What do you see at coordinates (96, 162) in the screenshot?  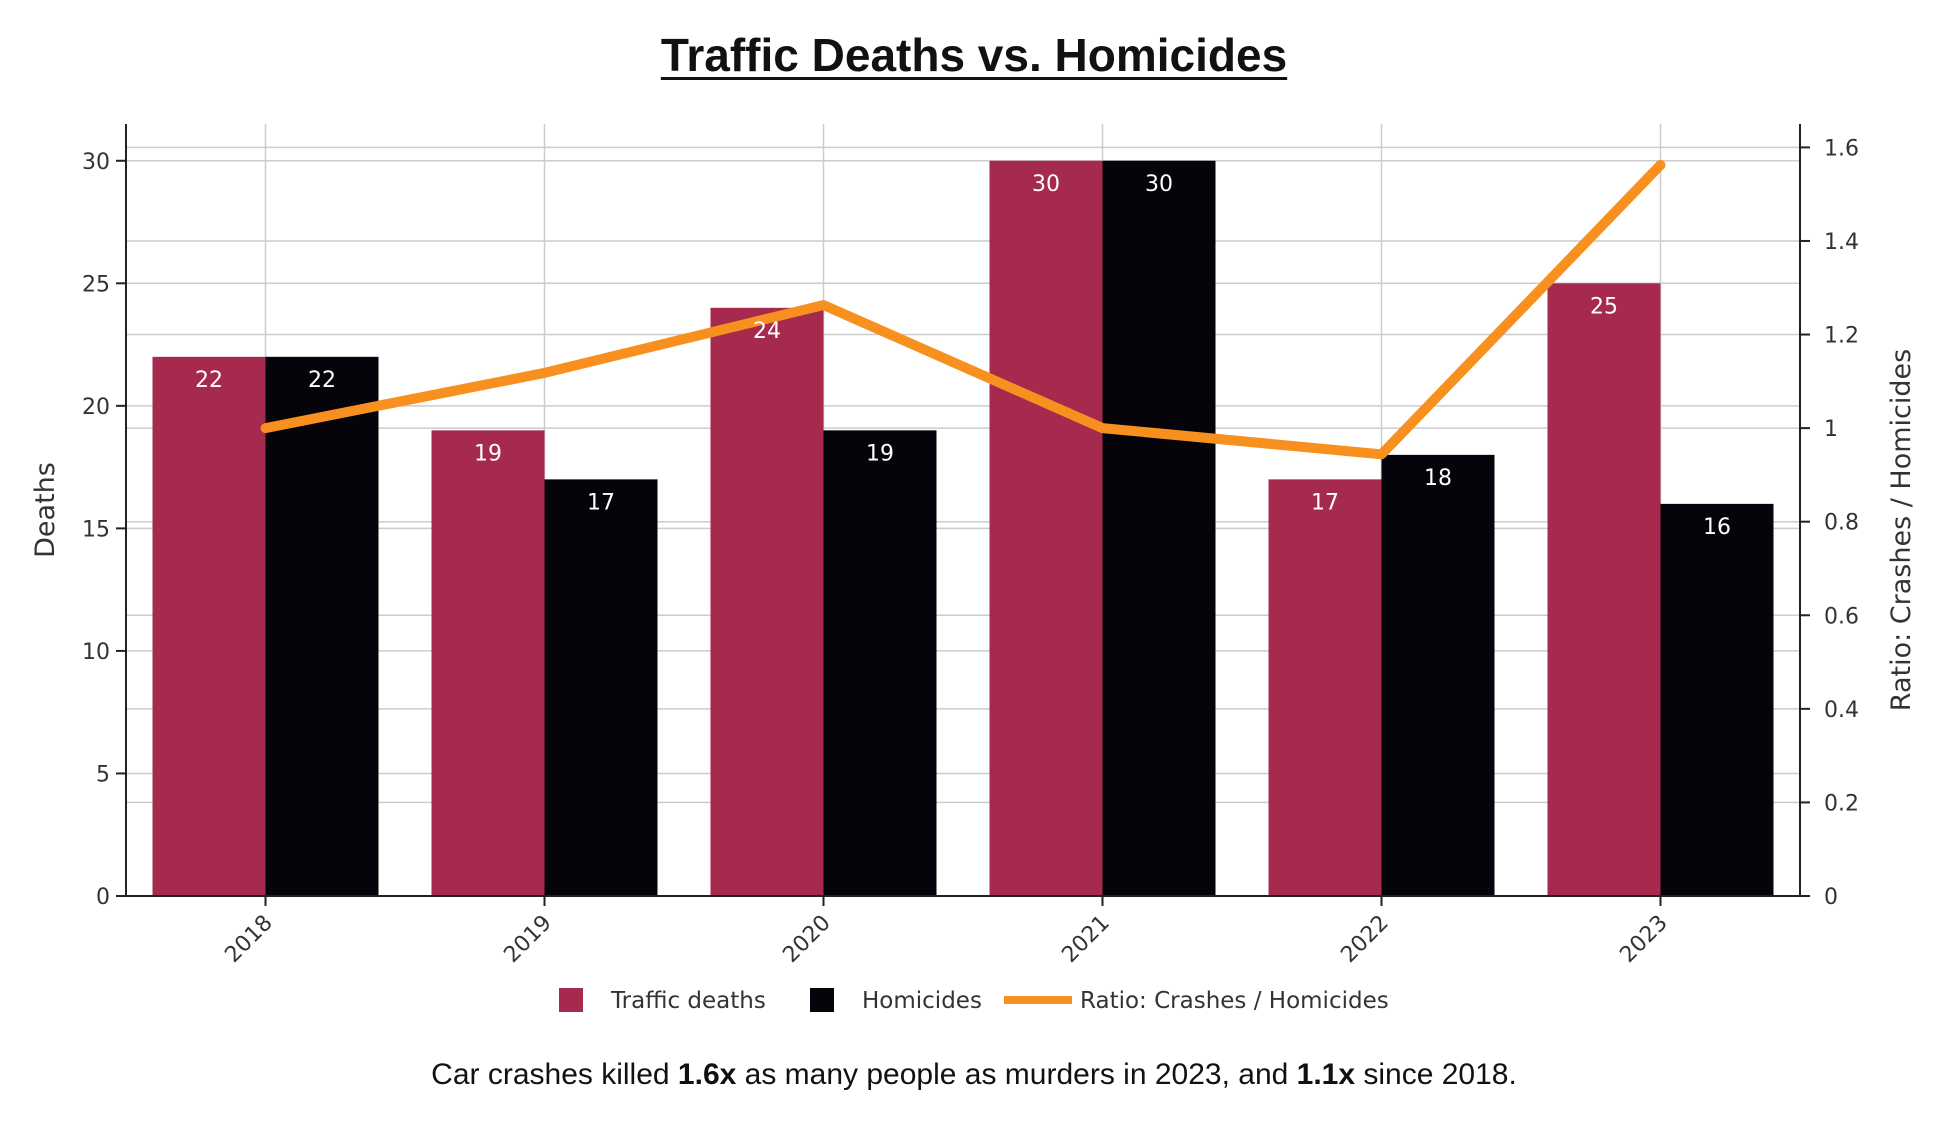 I see `y-tick-label: 30` at bounding box center [96, 162].